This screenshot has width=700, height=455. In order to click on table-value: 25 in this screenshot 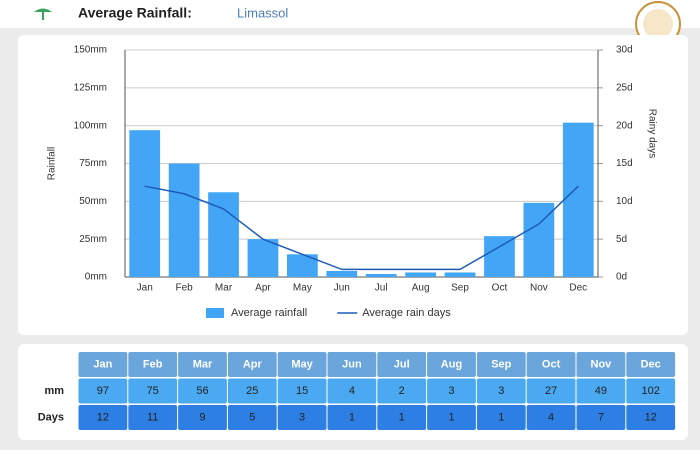, I will do `click(252, 391)`.